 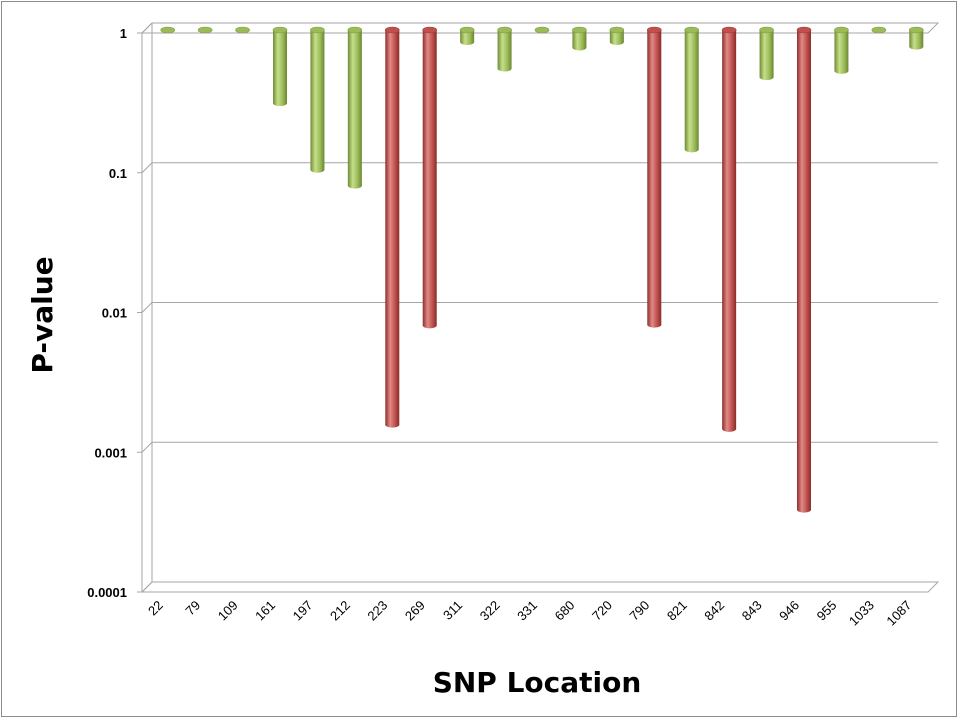 I want to click on x-tick-label: 223, so click(x=377, y=611).